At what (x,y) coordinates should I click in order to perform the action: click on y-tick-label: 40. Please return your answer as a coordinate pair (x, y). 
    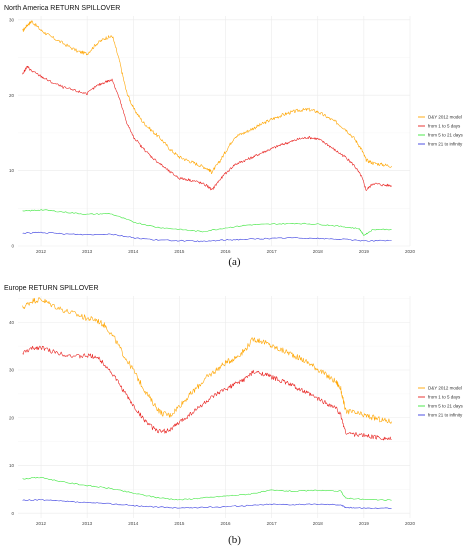
    Looking at the image, I should click on (12, 322).